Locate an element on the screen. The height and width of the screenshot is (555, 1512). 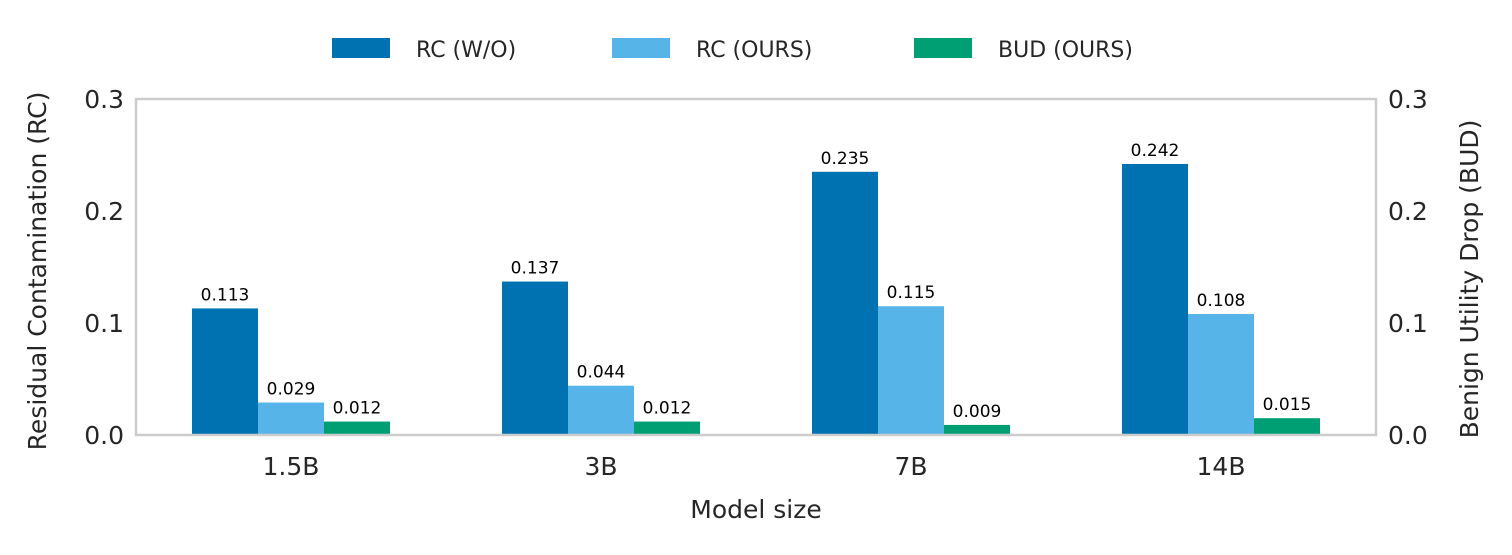
bar-value-label: 0.242 is located at coordinates (1155, 151).